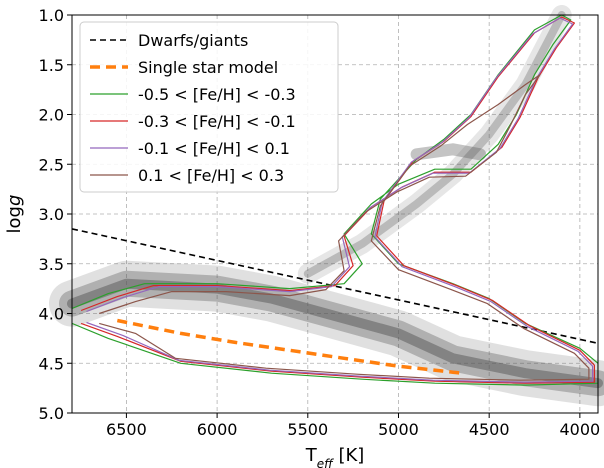  I want to click on x-axis-ticks: 6500 6000 5500 5000 4500 4000, so click(353, 426).